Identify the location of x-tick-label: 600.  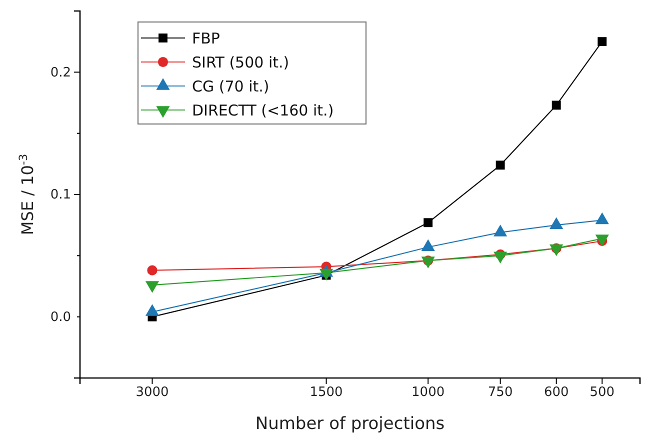
(556, 392).